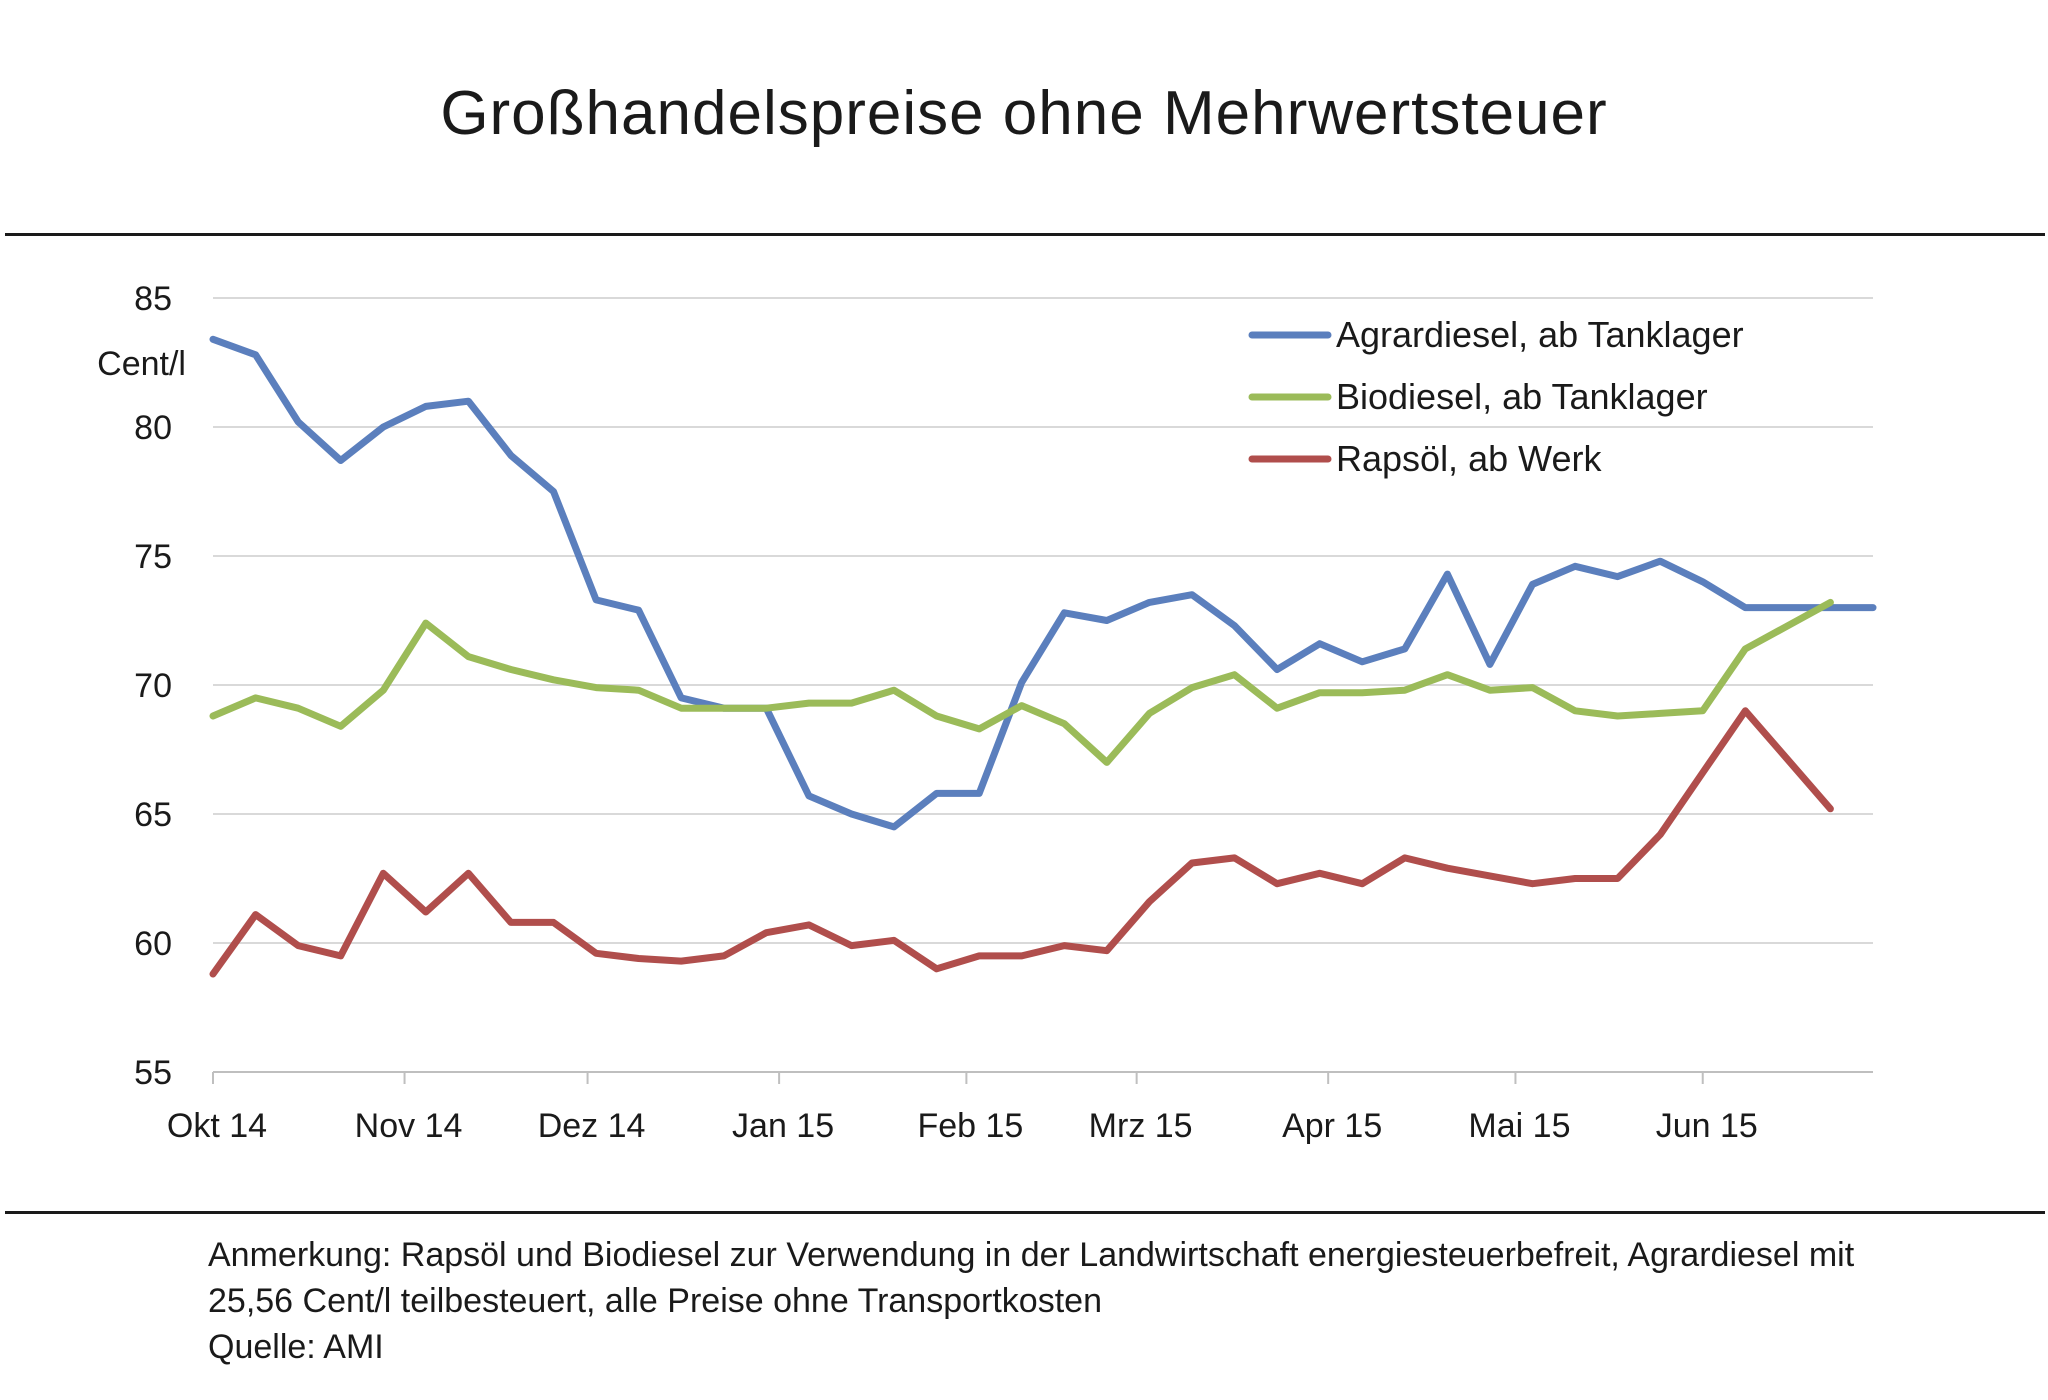 This screenshot has height=1400, width=2048. I want to click on y-axis-label: Cent/l, so click(141, 364).